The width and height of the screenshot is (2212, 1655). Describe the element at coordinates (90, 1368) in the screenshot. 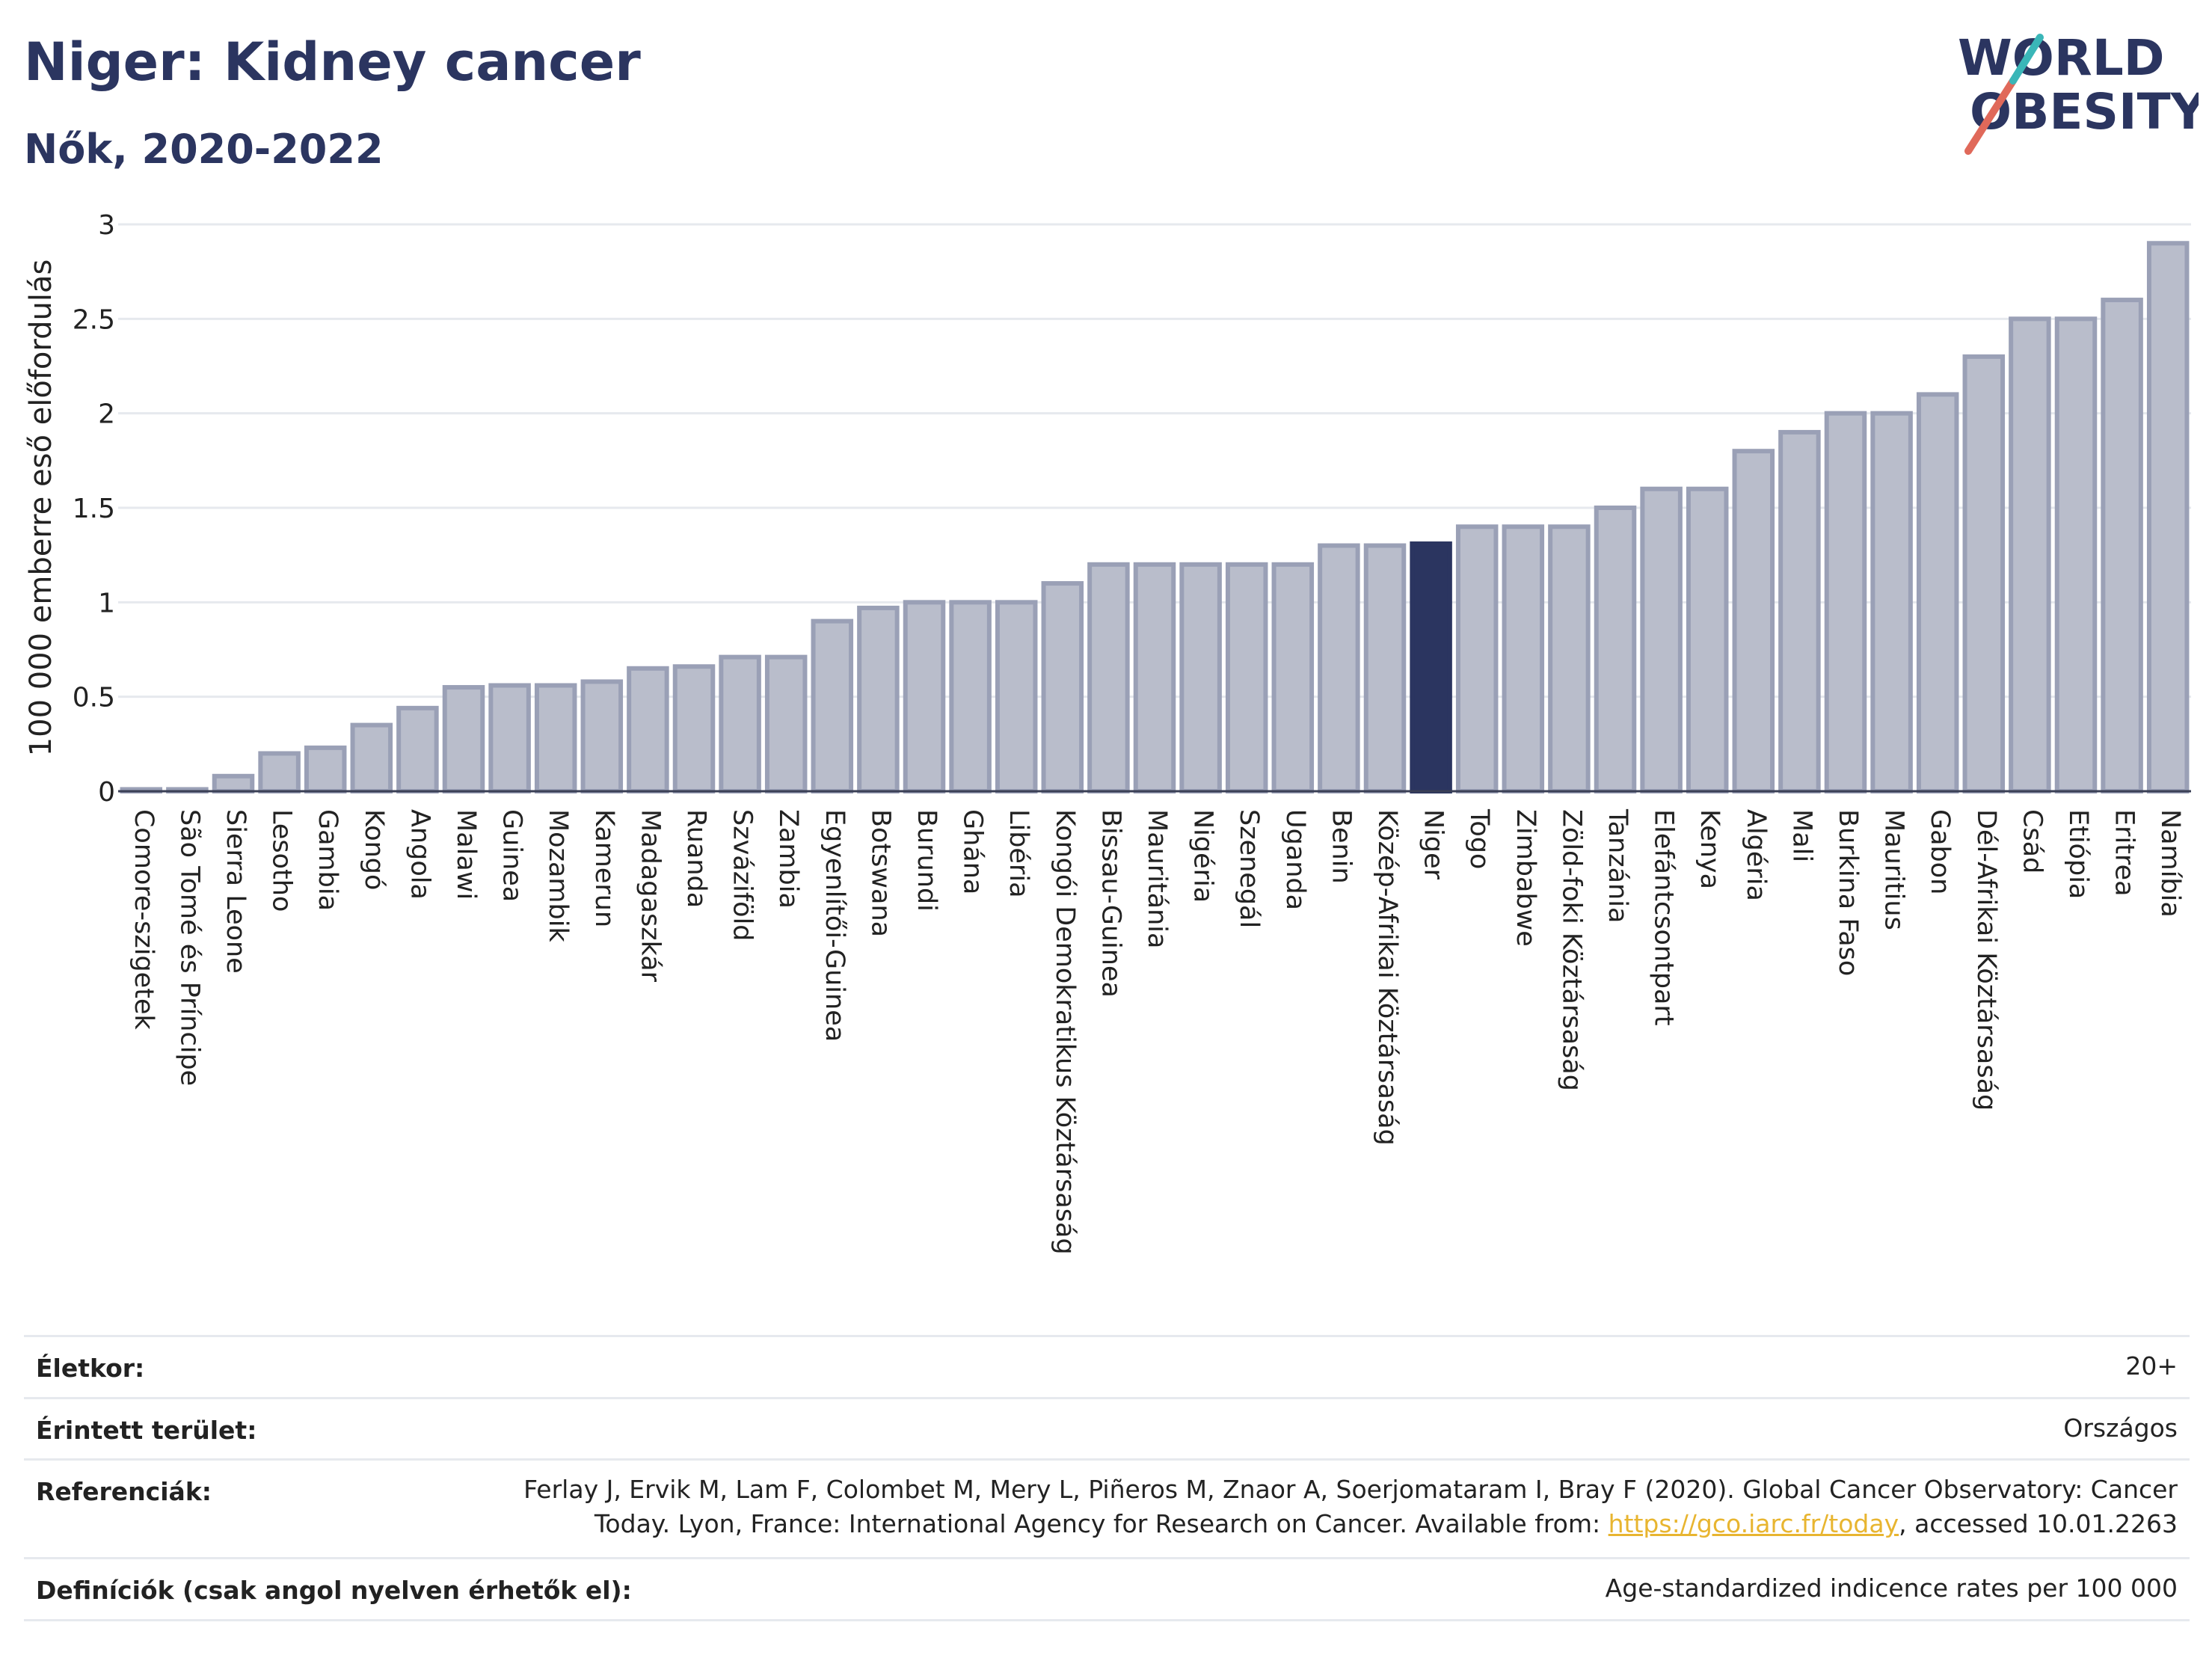

I see `age-label: Életkor:` at that location.